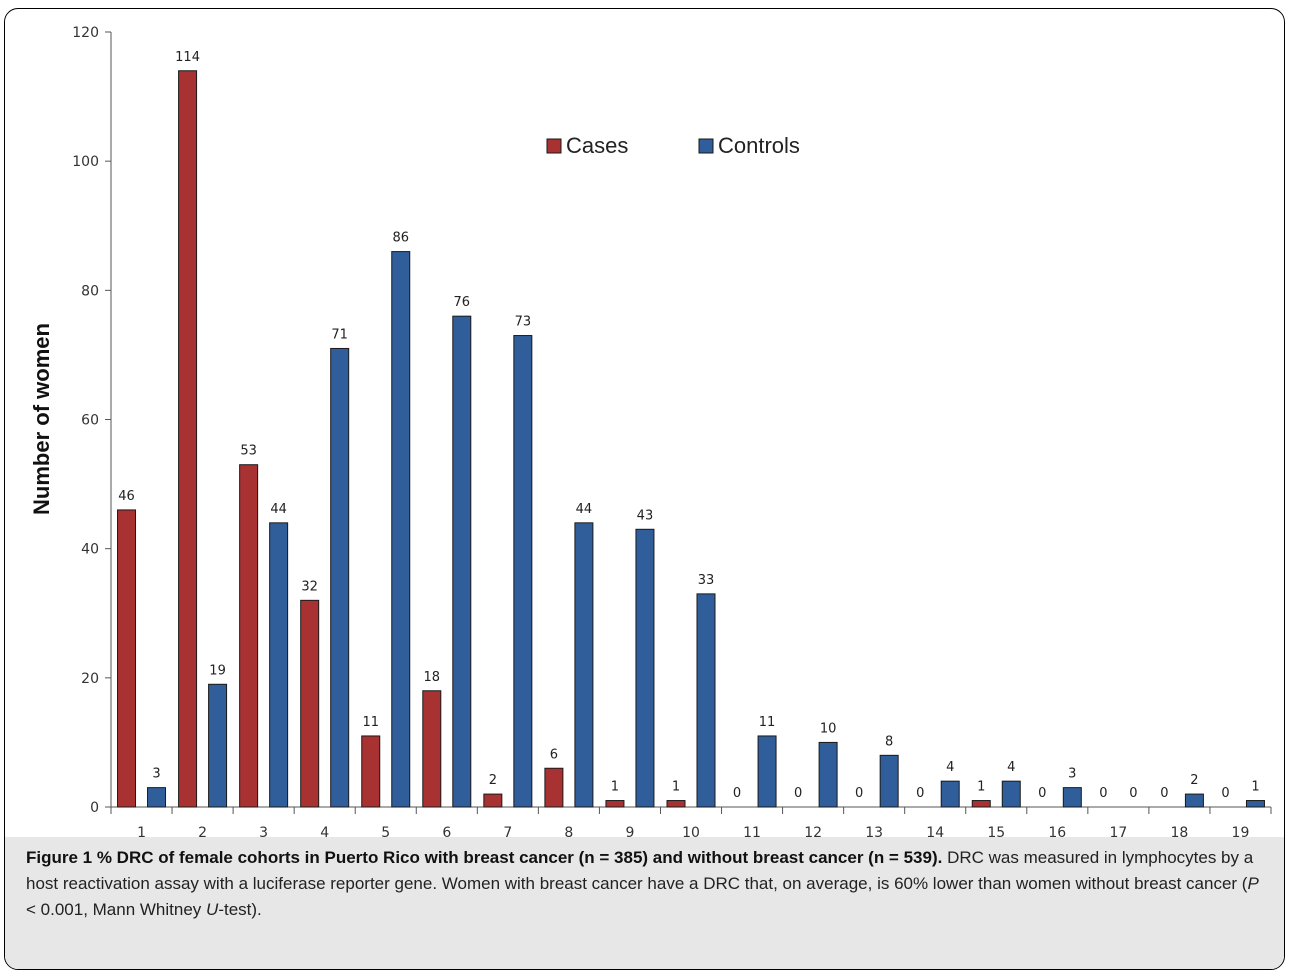  I want to click on x-tick-label: 8, so click(568, 831).